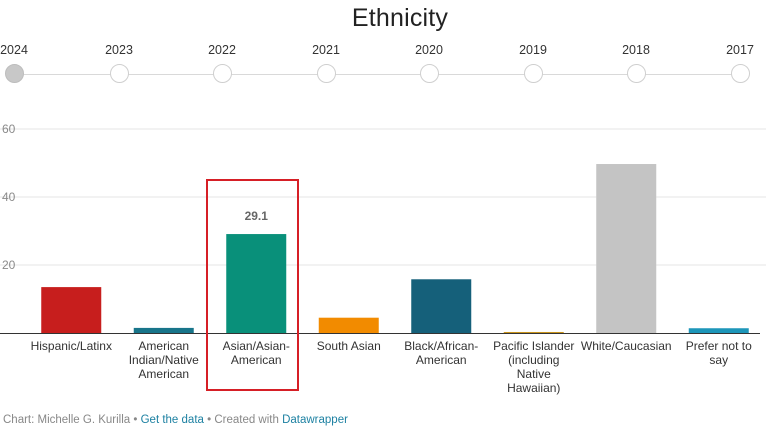 The width and height of the screenshot is (766, 429). What do you see at coordinates (222, 61) in the screenshot?
I see `timeline-year-2022: 2022` at bounding box center [222, 61].